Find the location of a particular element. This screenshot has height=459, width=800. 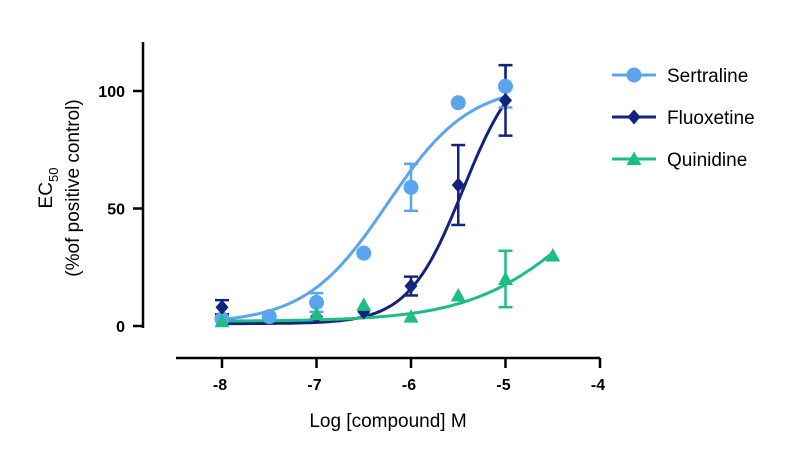

y-axis-title-main: EC is located at coordinates (46, 195).